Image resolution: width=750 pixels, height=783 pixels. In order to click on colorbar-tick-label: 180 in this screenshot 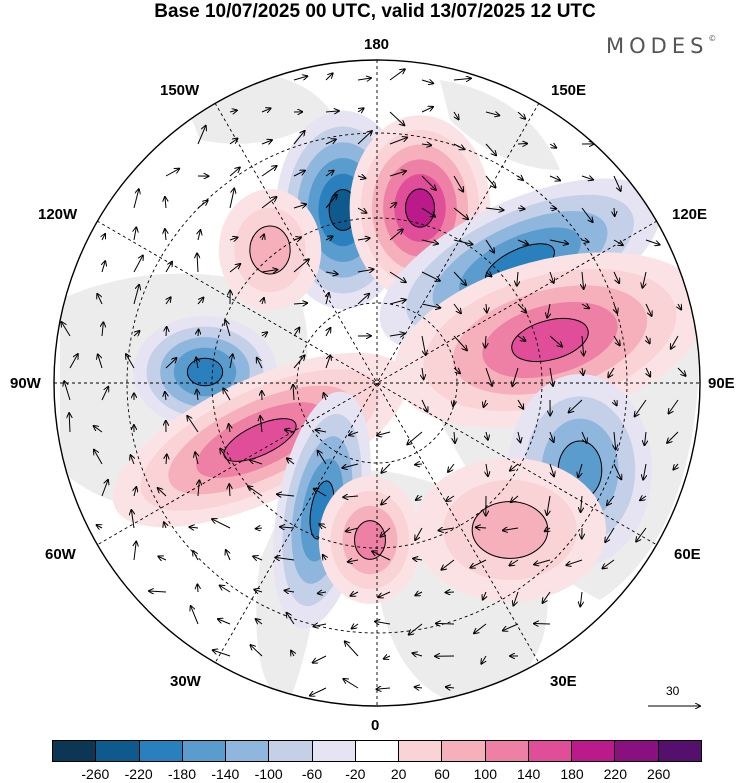, I will do `click(572, 774)`.